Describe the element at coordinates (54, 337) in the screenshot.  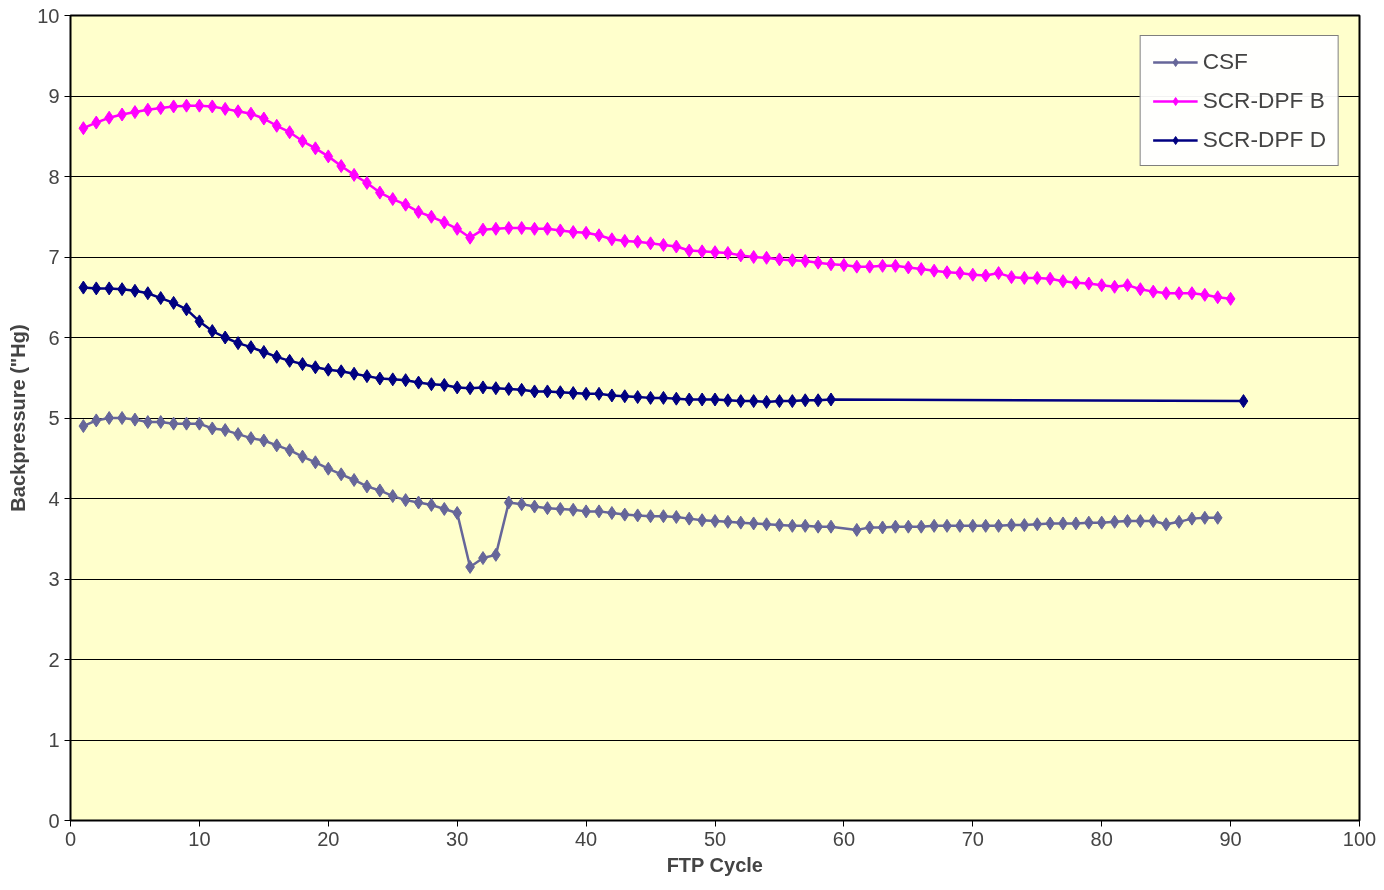
I see `y-tick-label: 6` at that location.